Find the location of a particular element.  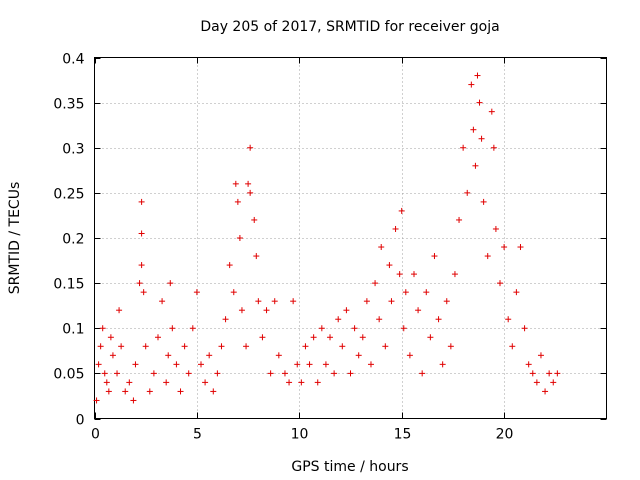

x-tick-label: 15 is located at coordinates (403, 435).